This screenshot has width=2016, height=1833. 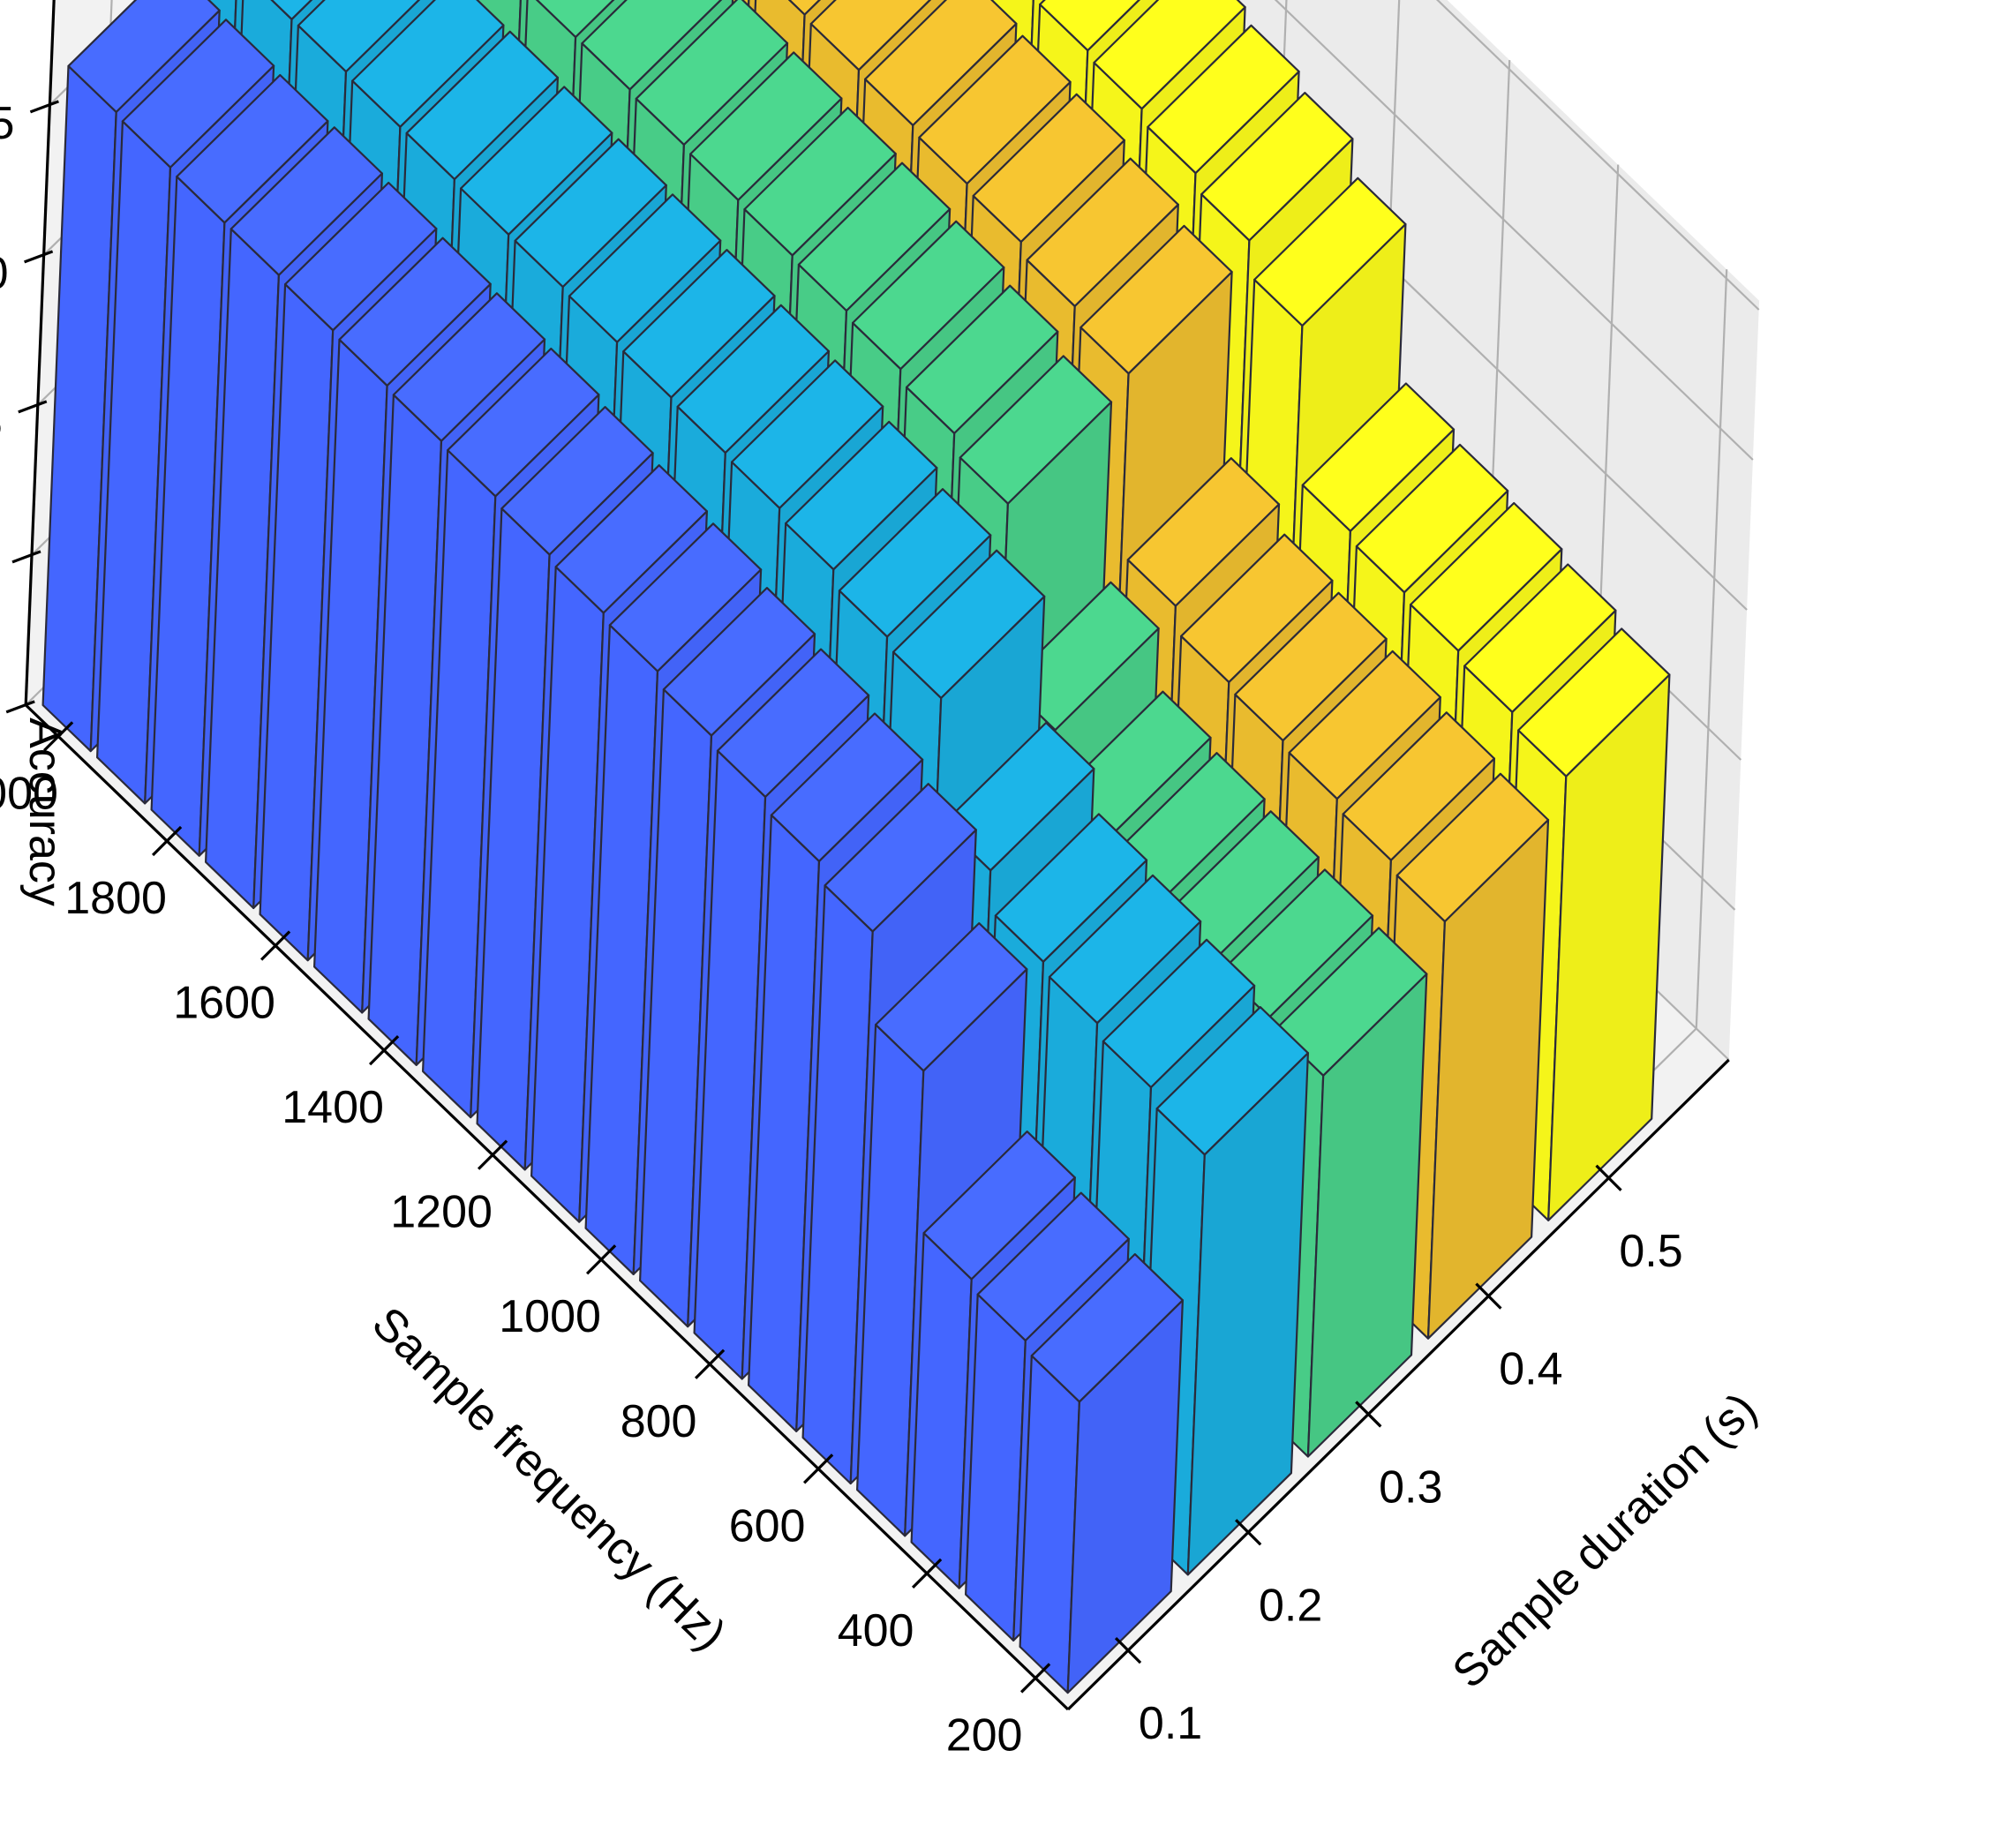 I want to click on z-axis-line, so click(x=40, y=352).